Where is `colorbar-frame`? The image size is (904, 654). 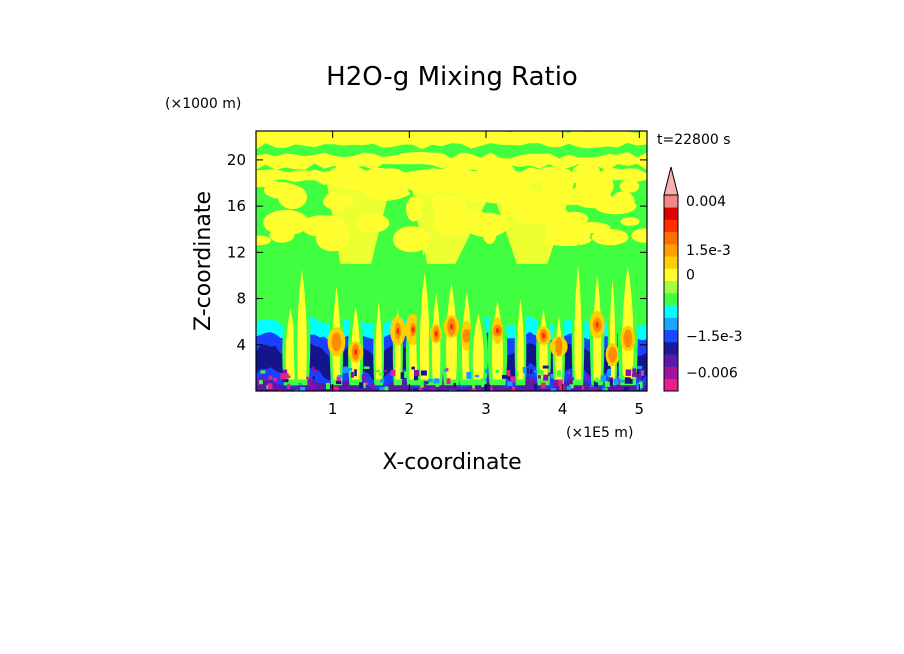 colorbar-frame is located at coordinates (671, 293).